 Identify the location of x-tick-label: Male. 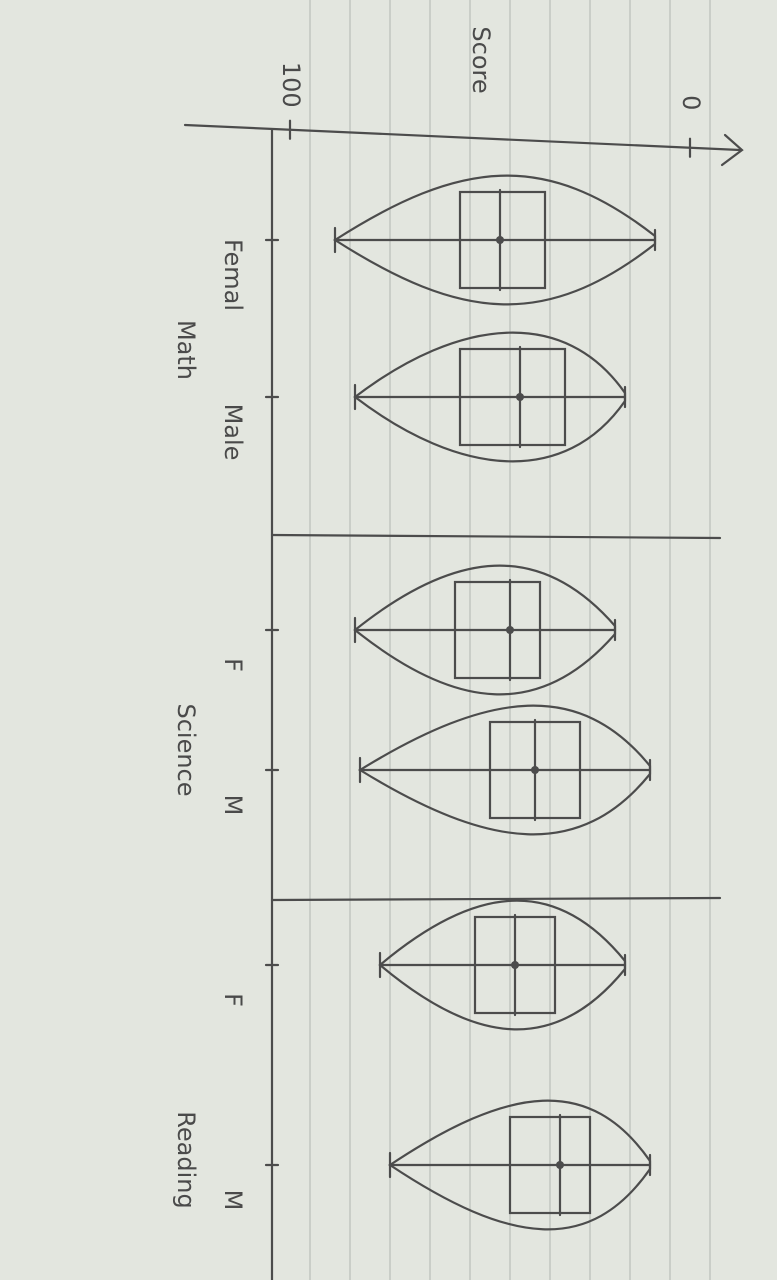
(233, 432).